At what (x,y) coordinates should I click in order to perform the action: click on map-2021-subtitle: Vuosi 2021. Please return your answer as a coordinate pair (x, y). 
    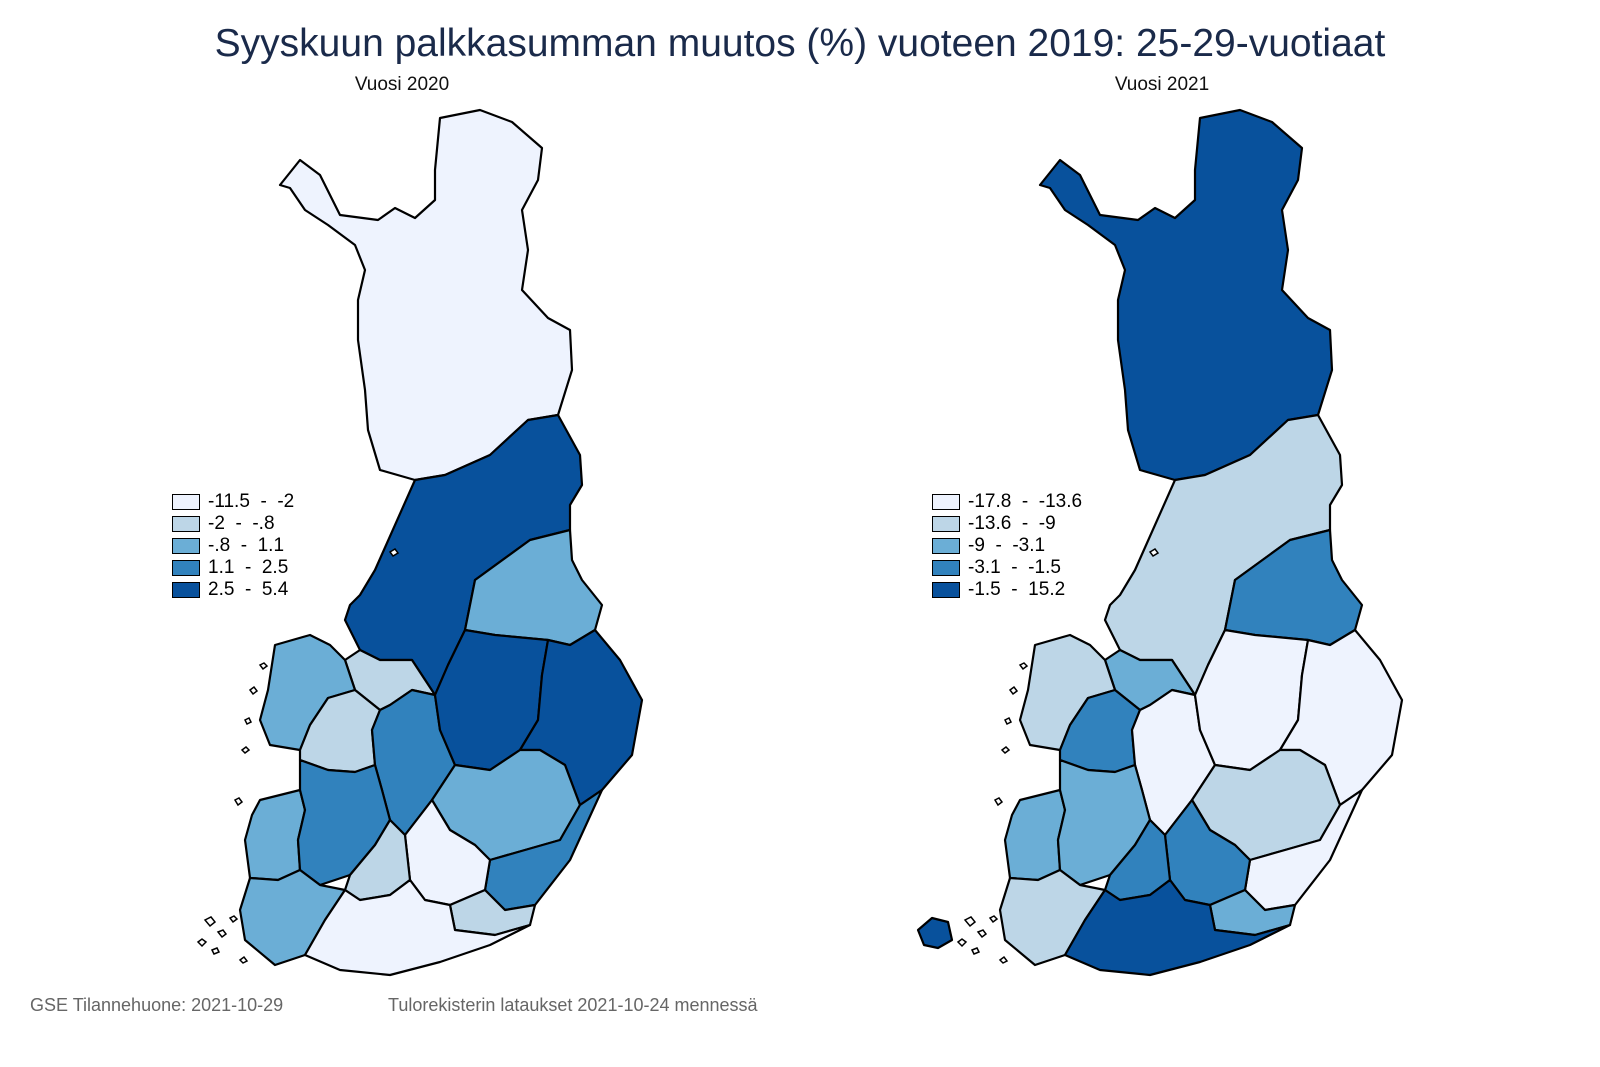
    Looking at the image, I should click on (1162, 84).